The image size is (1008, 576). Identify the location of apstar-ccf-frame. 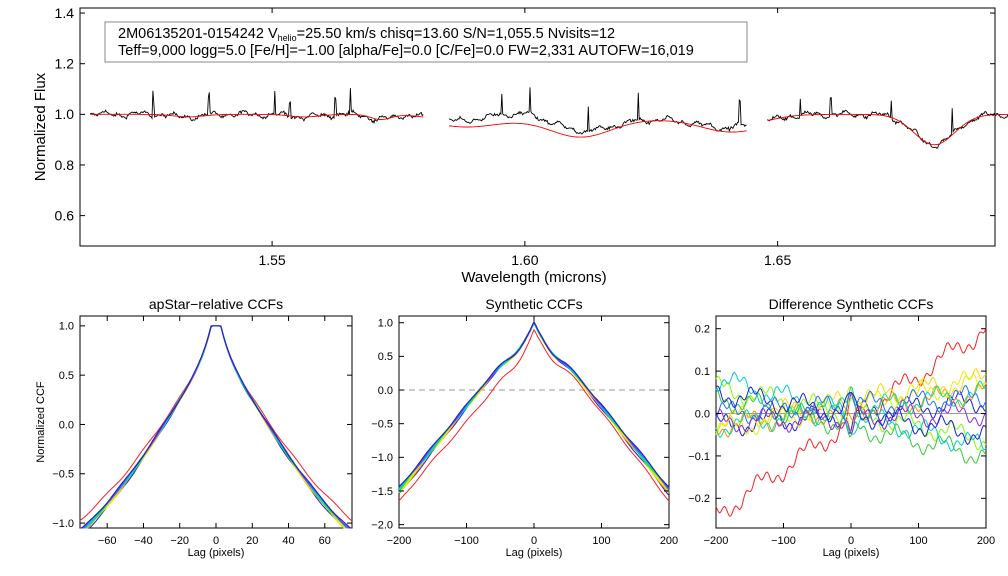
(216, 422).